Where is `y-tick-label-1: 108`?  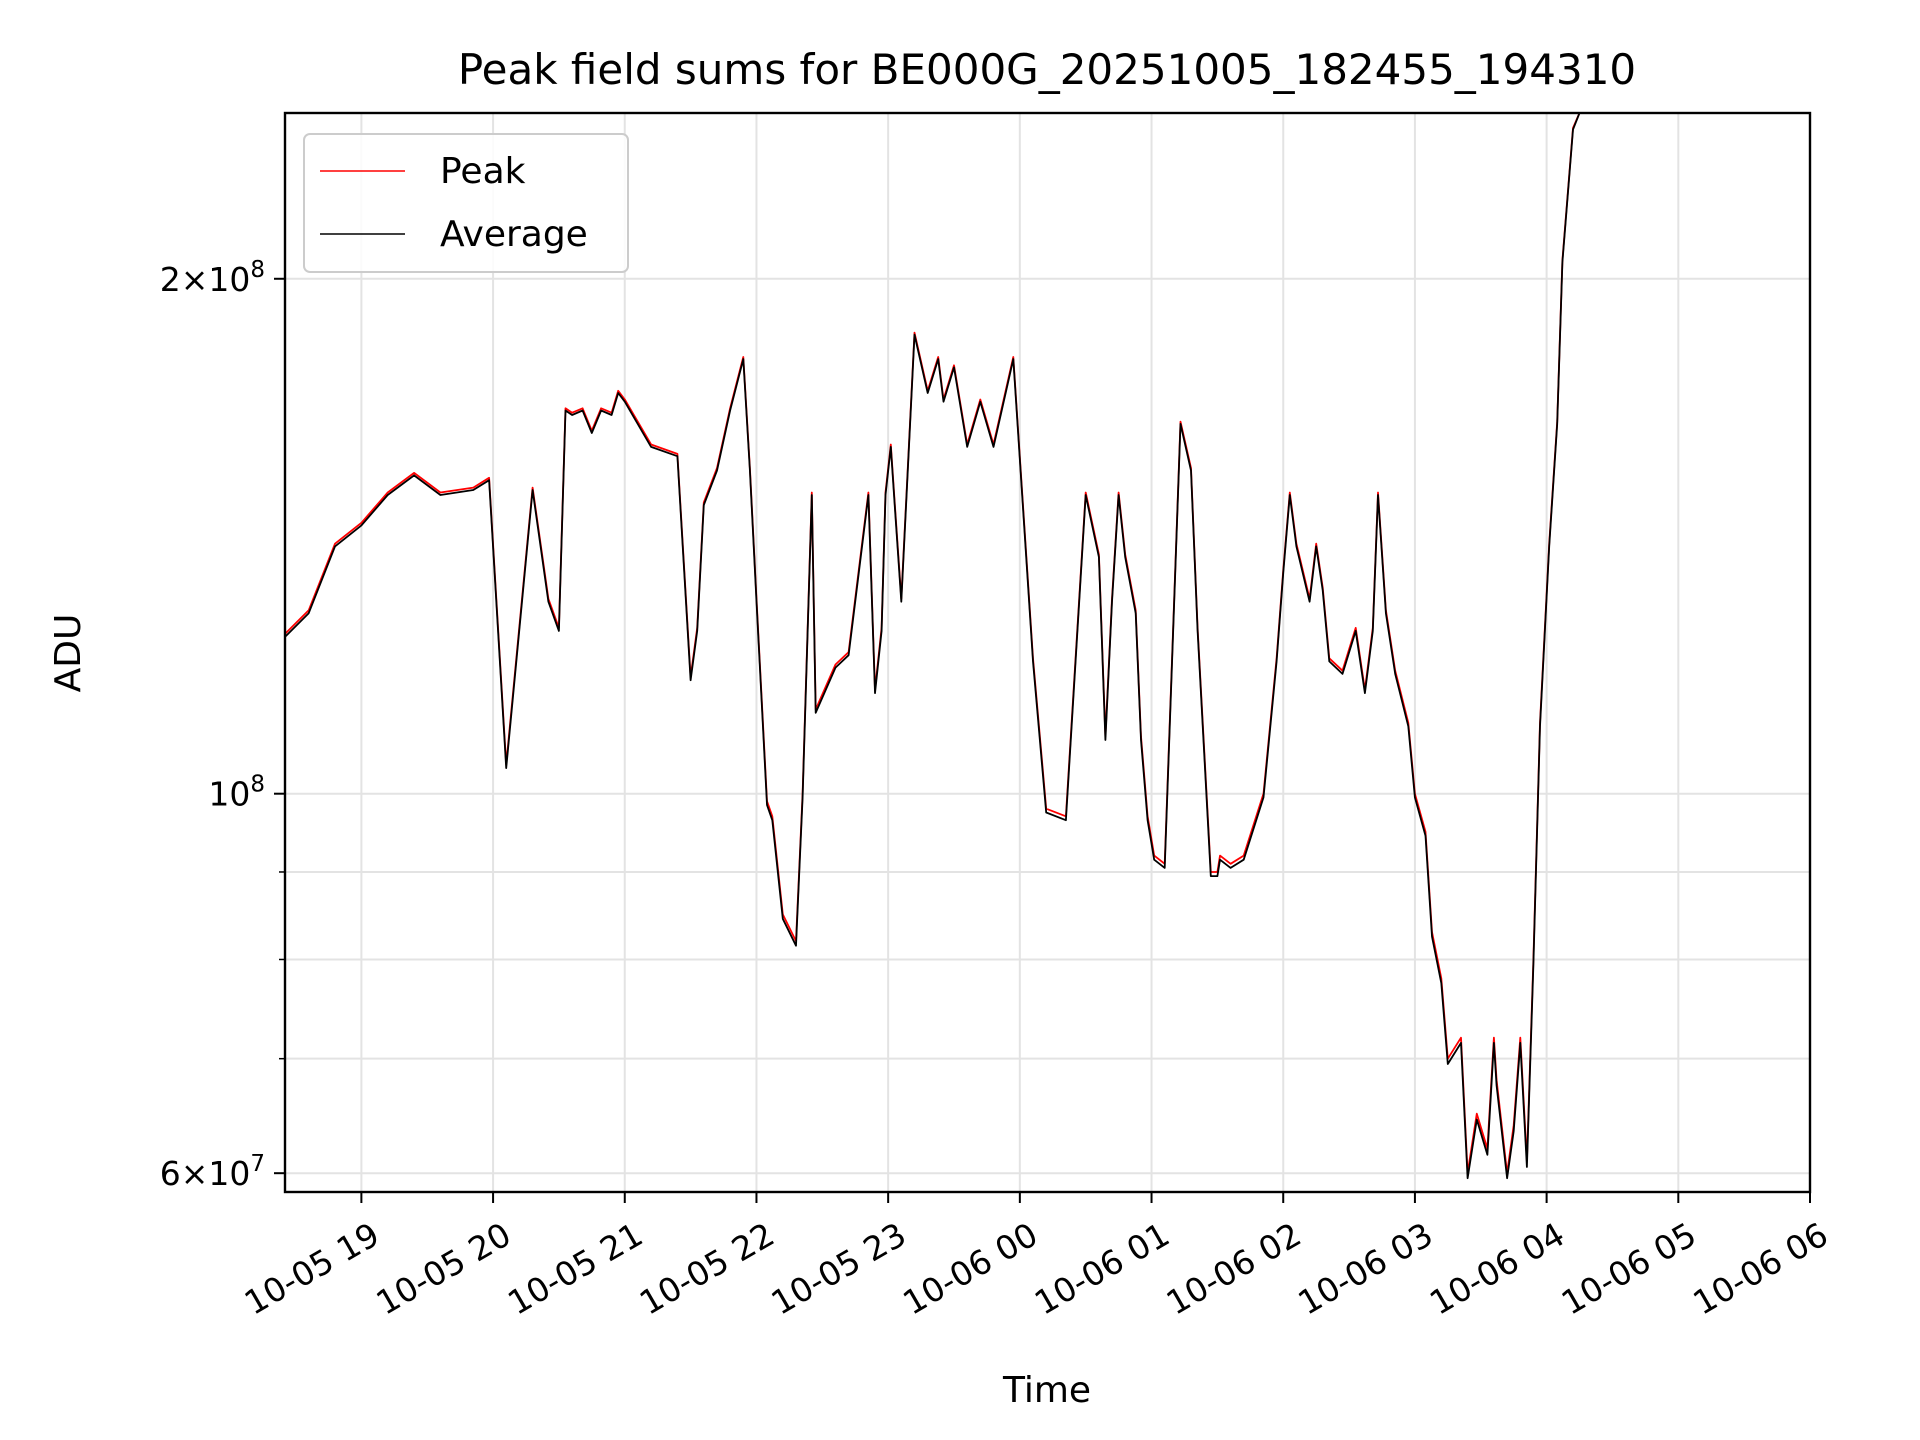
y-tick-label-1: 108 is located at coordinates (236, 793).